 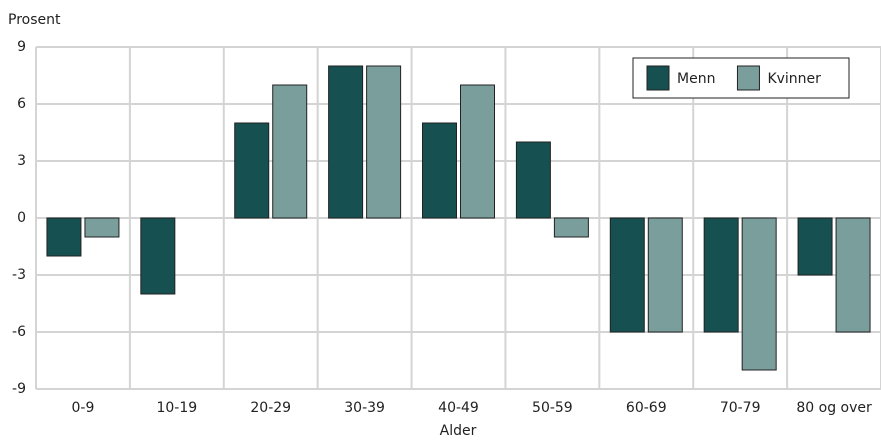 I want to click on x-axis-label: Alder, so click(x=458, y=430).